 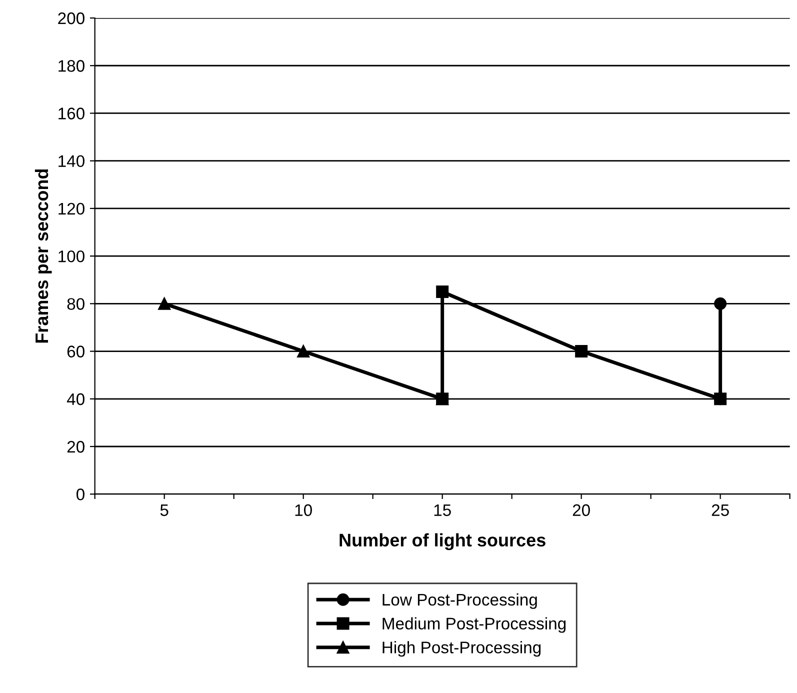 I want to click on y-tick-label: 100, so click(x=71, y=256).